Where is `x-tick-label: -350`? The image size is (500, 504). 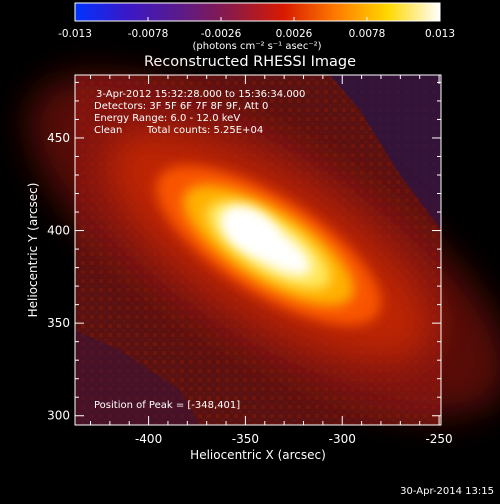 x-tick-label: -350 is located at coordinates (245, 439).